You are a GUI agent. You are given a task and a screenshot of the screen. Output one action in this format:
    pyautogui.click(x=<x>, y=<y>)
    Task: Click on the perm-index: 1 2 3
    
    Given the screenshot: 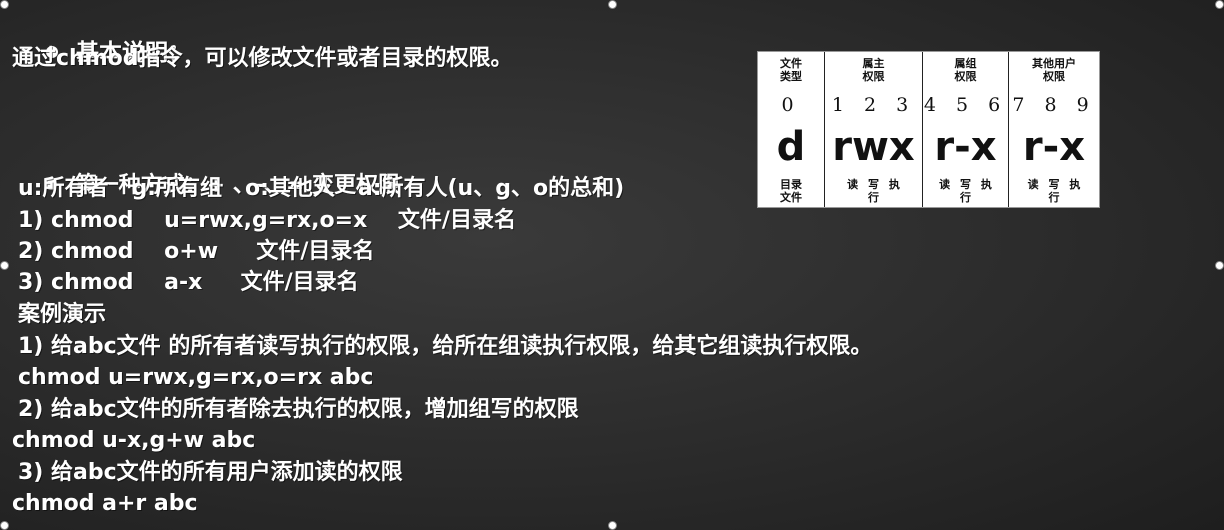 What is the action you would take?
    pyautogui.click(x=873, y=105)
    